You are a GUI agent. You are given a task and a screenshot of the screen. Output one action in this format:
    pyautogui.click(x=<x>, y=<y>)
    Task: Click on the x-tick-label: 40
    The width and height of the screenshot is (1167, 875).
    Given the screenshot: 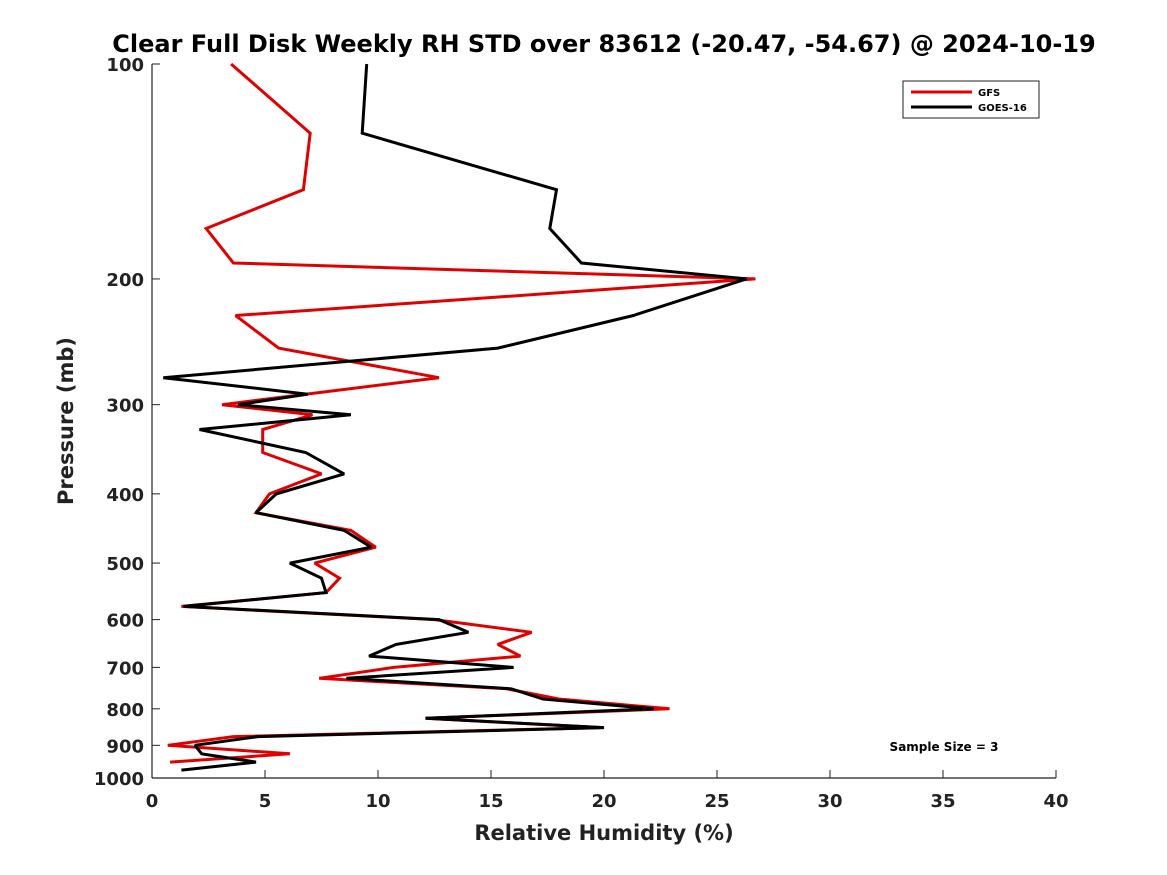 What is the action you would take?
    pyautogui.click(x=1055, y=801)
    